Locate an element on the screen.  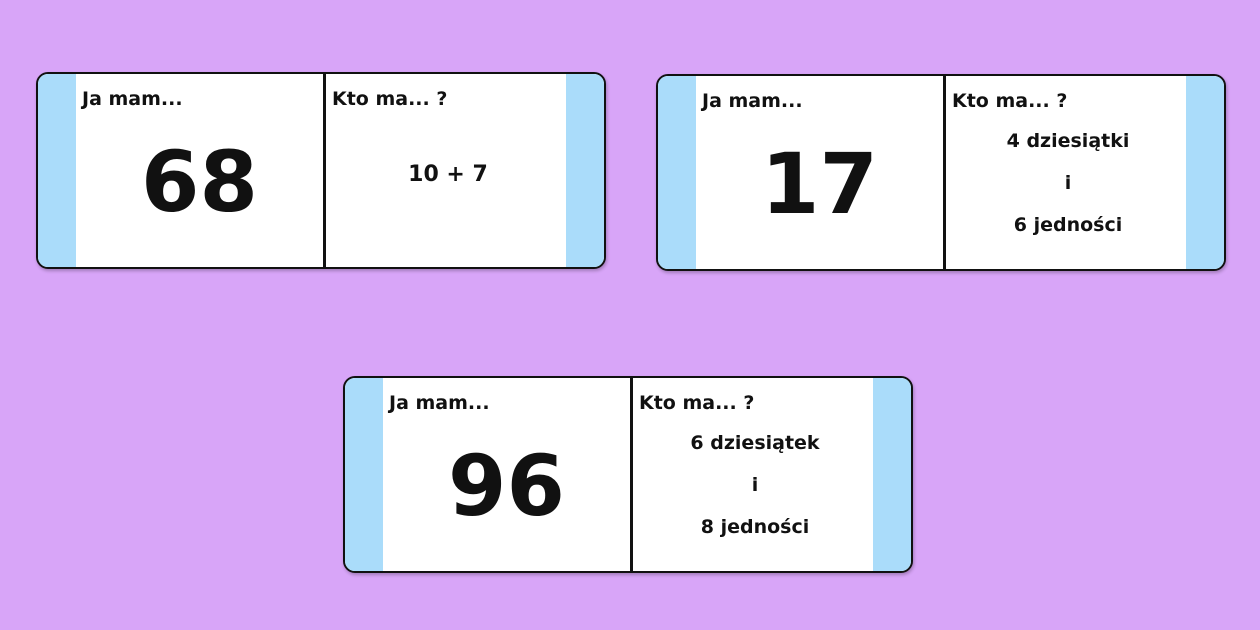
who-section: Kto ma... ? 4 dziesiątki i 6 jedności is located at coordinates (1068, 172).